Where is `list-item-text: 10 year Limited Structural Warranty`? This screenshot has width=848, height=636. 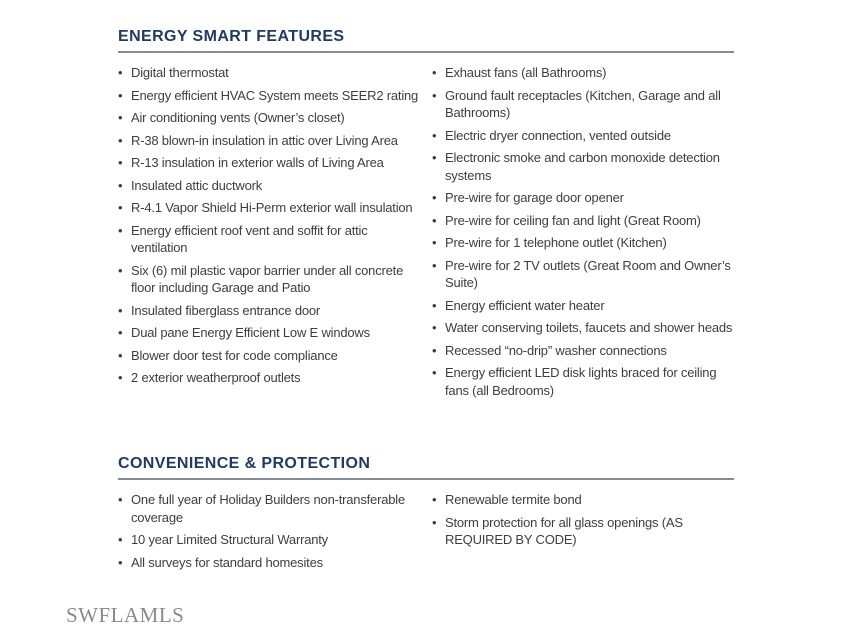
list-item-text: 10 year Limited Structural Warranty is located at coordinates (229, 539).